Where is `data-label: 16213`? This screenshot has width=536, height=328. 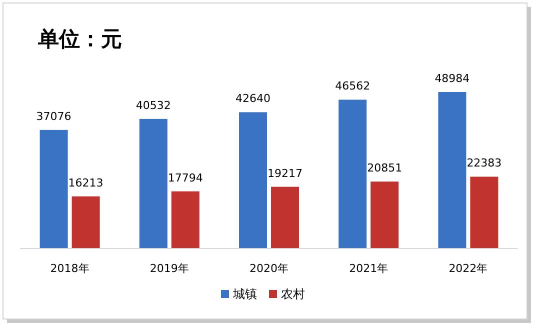
data-label: 16213 is located at coordinates (86, 183).